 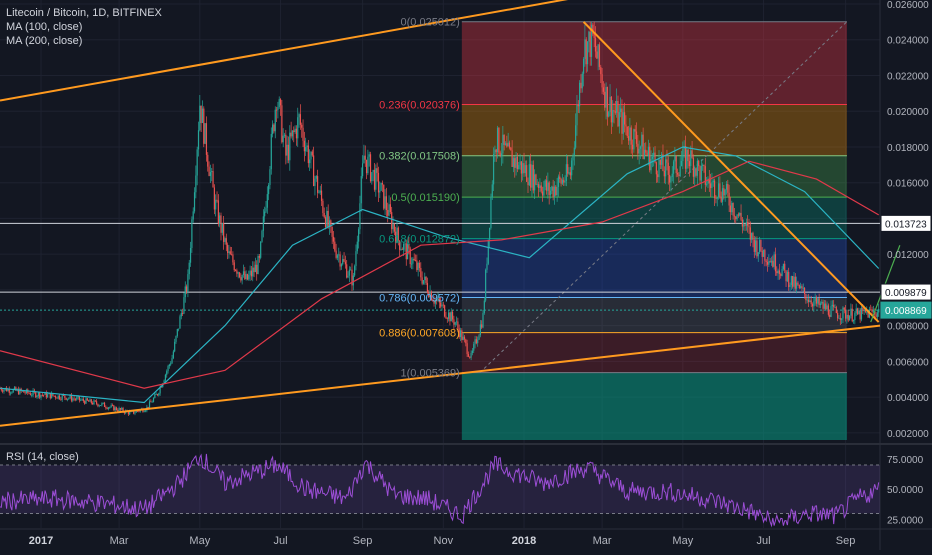 What do you see at coordinates (44, 27) in the screenshot?
I see `ma100-legend: MA (100, close)` at bounding box center [44, 27].